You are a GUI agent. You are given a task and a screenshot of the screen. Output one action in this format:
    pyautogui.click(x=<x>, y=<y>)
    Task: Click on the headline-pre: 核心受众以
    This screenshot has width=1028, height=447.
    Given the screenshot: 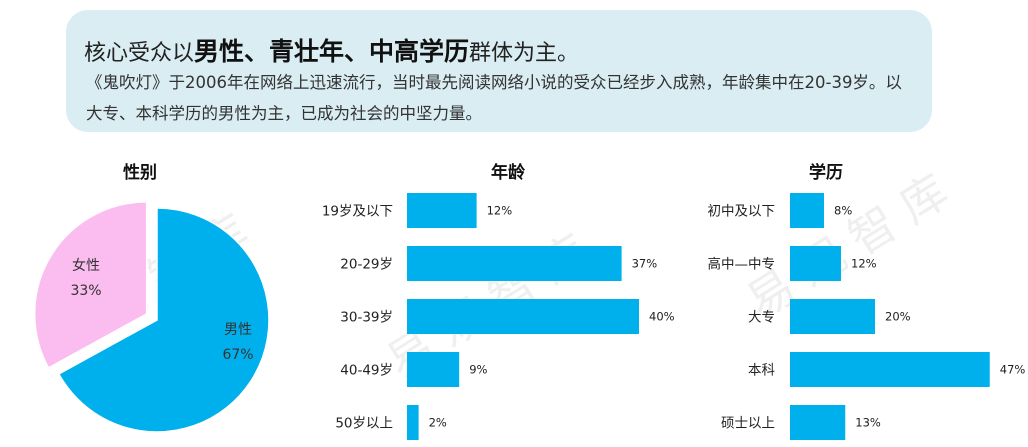 What is the action you would take?
    pyautogui.click(x=139, y=53)
    